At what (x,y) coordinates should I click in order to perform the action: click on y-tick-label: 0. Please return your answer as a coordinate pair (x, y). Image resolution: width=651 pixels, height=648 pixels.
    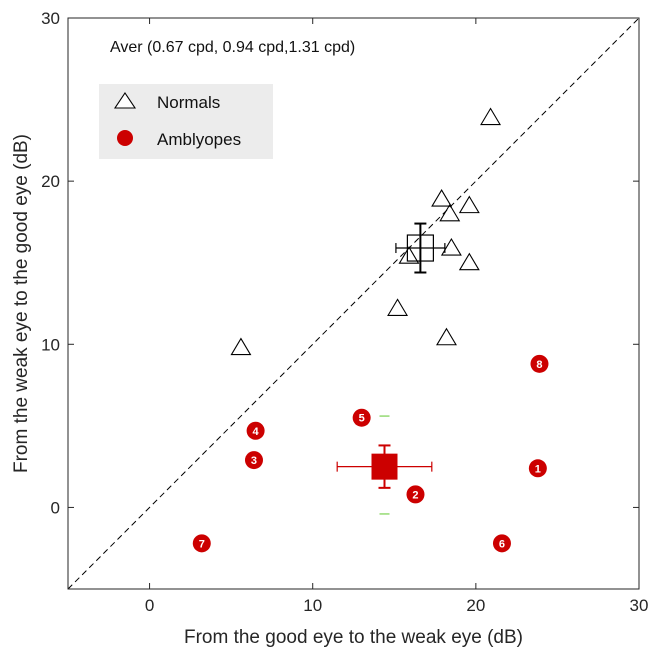
    Looking at the image, I should click on (55, 507).